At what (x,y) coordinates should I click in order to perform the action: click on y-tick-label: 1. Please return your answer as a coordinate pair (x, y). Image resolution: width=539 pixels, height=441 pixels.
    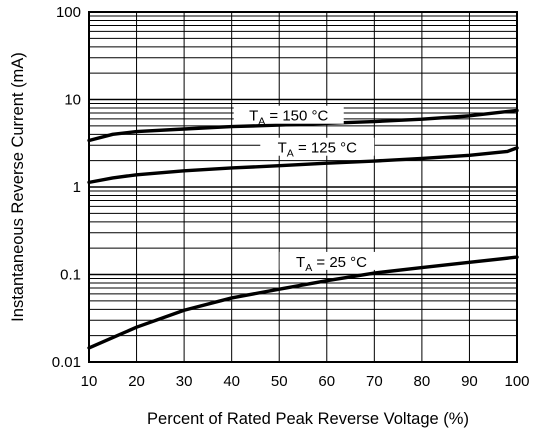
    Looking at the image, I should click on (77, 187).